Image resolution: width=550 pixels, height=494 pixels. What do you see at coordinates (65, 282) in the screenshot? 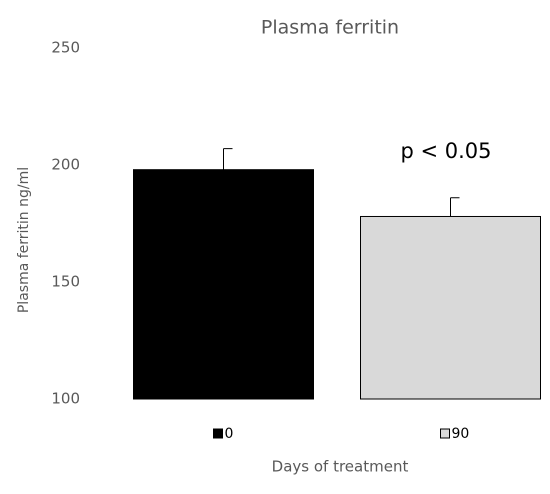
I see `y-tick-label: 150` at bounding box center [65, 282].